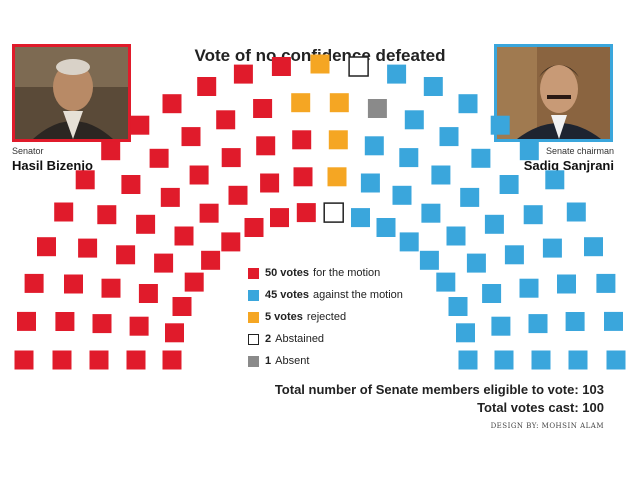 This screenshot has width=640, height=480. Describe the element at coordinates (547, 426) in the screenshot. I see `design-credit: DESIGN BY: MOHSIN ALAM` at that location.